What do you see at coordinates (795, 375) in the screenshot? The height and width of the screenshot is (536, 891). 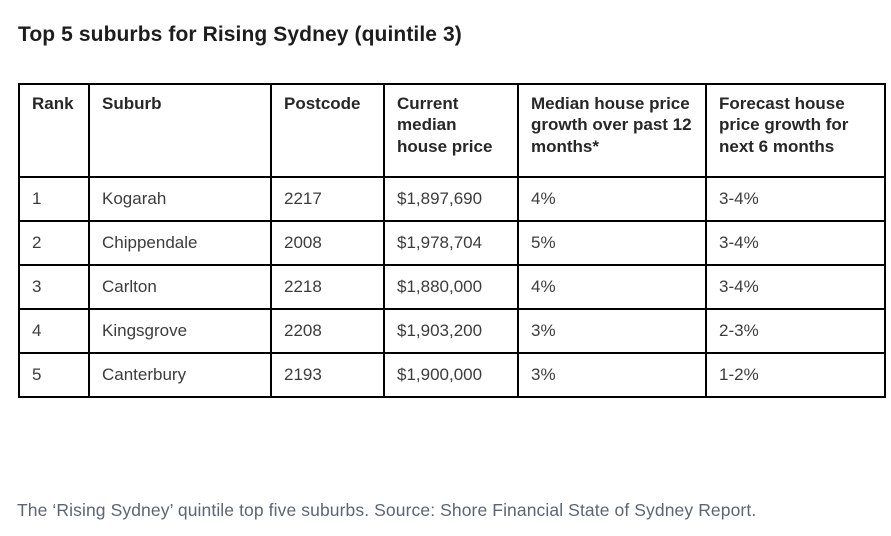 I see `table-cell: 1-2%` at bounding box center [795, 375].